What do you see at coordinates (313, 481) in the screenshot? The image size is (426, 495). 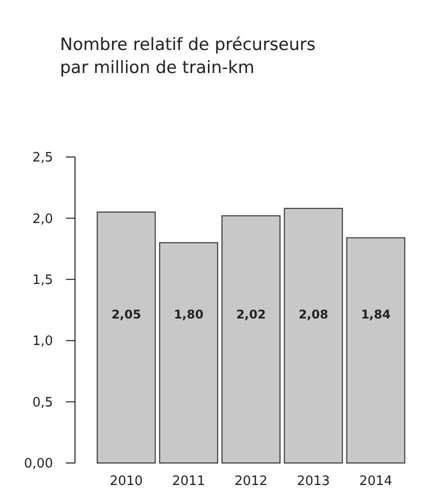 I see `x-tick-label: 2013` at bounding box center [313, 481].